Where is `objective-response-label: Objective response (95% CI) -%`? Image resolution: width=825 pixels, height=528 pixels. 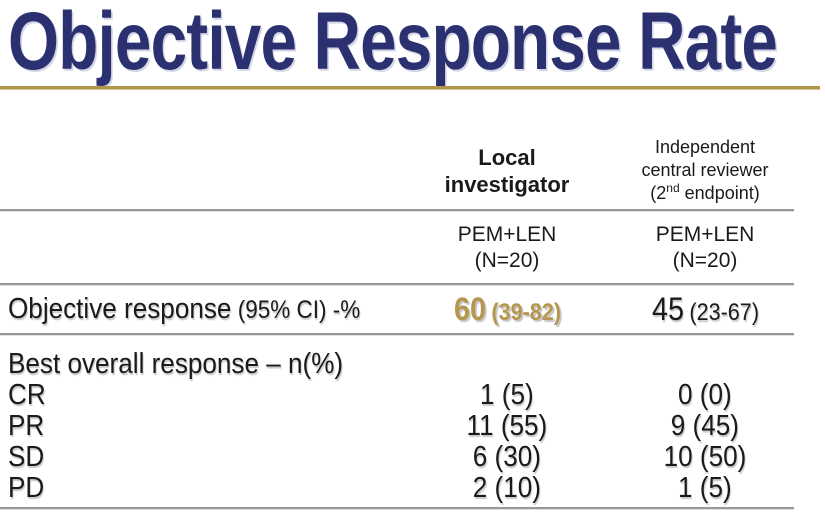
objective-response-label: Objective response (95% CI) -% is located at coordinates (184, 309).